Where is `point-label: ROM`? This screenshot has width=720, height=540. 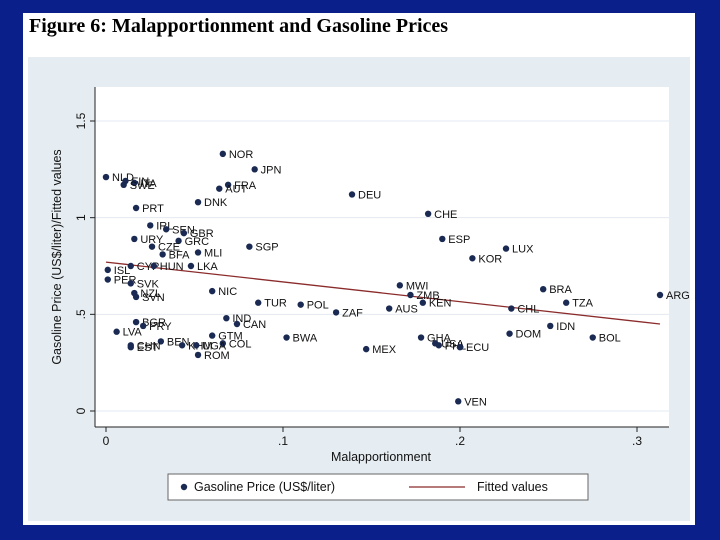 point-label: ROM is located at coordinates (217, 356).